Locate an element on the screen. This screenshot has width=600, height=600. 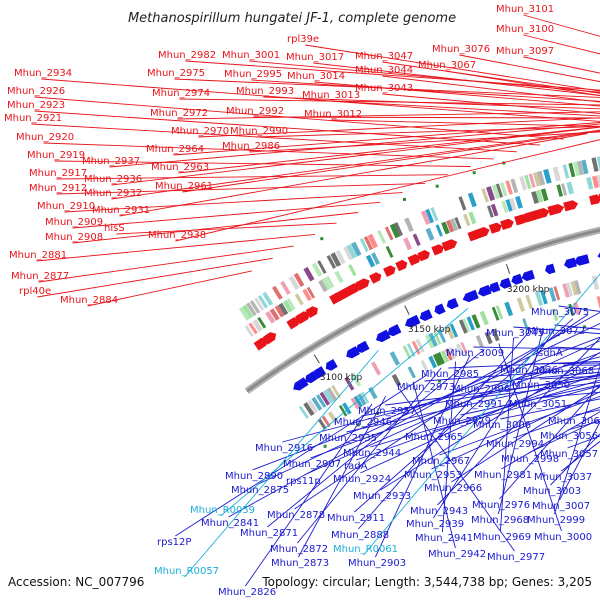
reverse-gene-label: sdhA is located at coordinates (550, 353).